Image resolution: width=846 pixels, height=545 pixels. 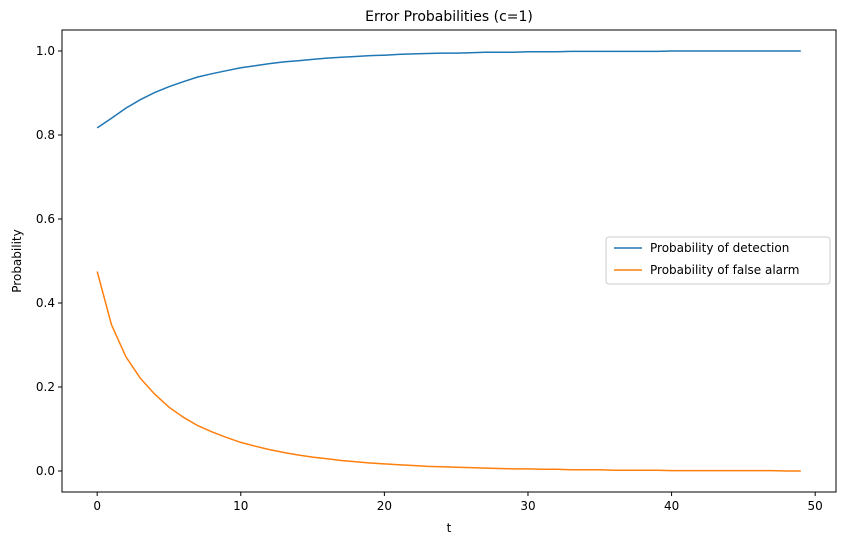 I want to click on x-tick-label: 0, so click(x=97, y=506).